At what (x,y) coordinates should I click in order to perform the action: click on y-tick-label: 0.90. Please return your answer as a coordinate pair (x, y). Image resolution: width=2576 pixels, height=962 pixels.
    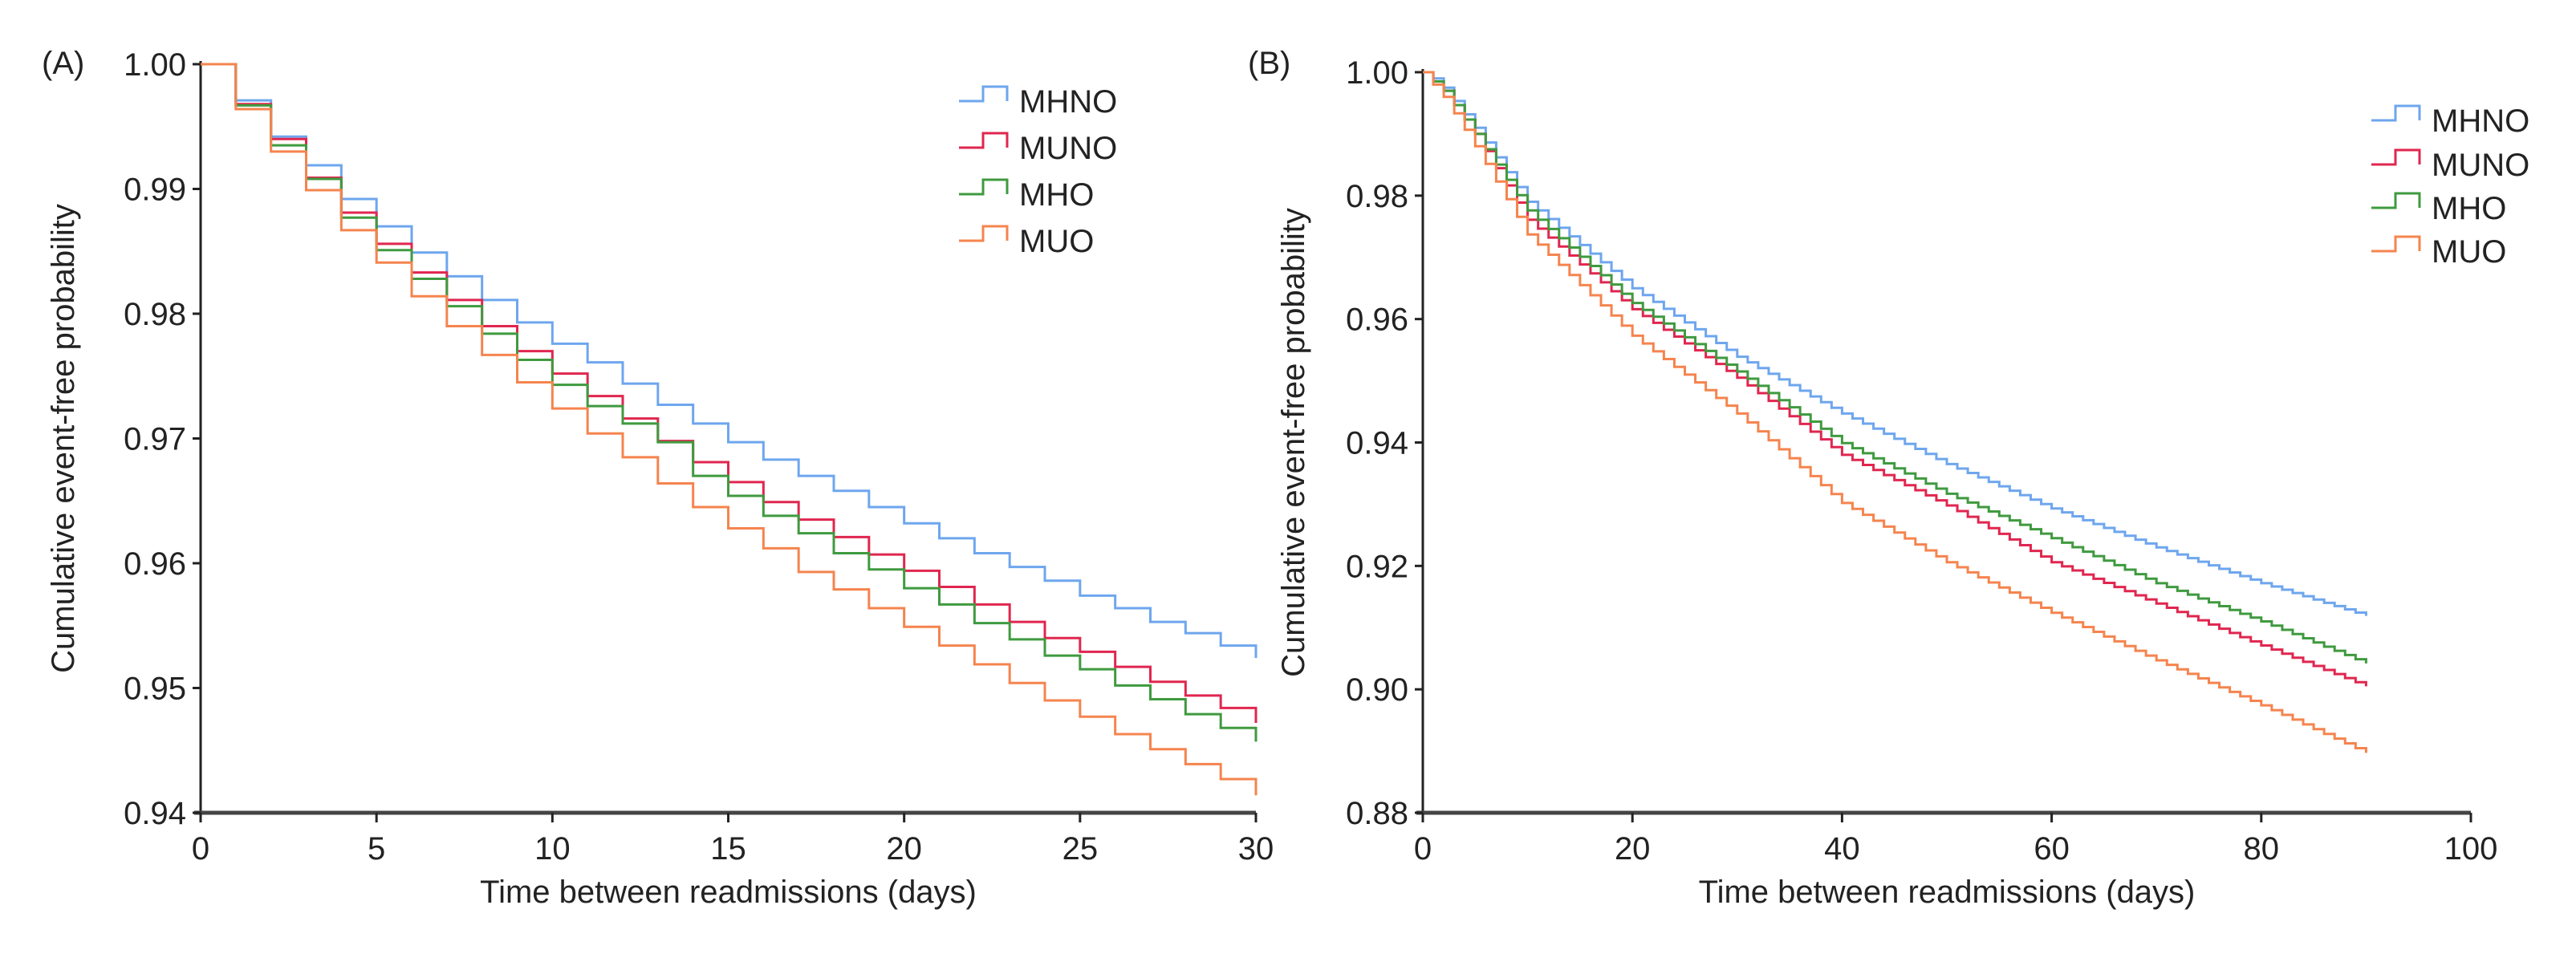
    Looking at the image, I should click on (1377, 690).